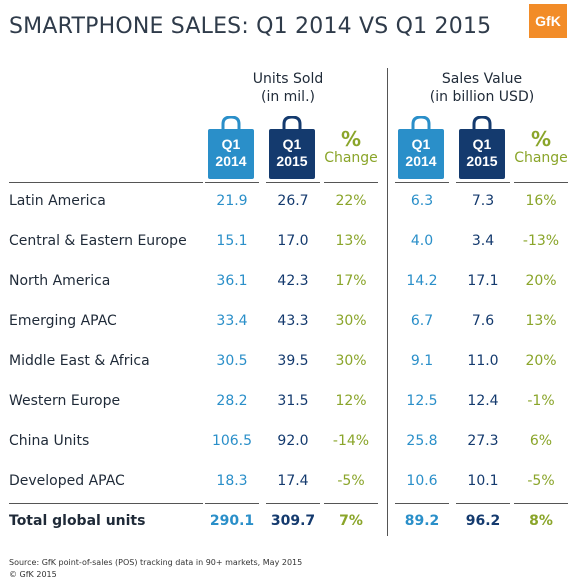  Describe the element at coordinates (541, 401) in the screenshot. I see `cell-value-change: -1%` at that location.